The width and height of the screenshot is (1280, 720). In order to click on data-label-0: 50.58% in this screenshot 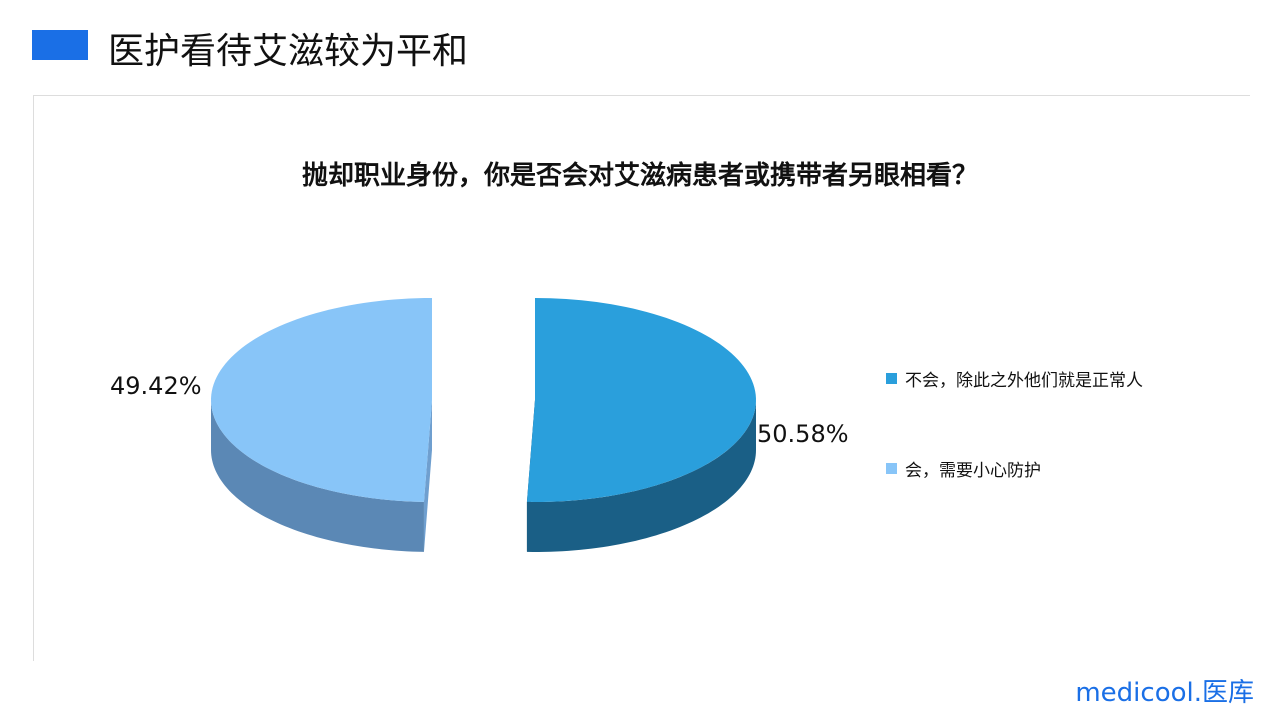, I will do `click(803, 434)`.